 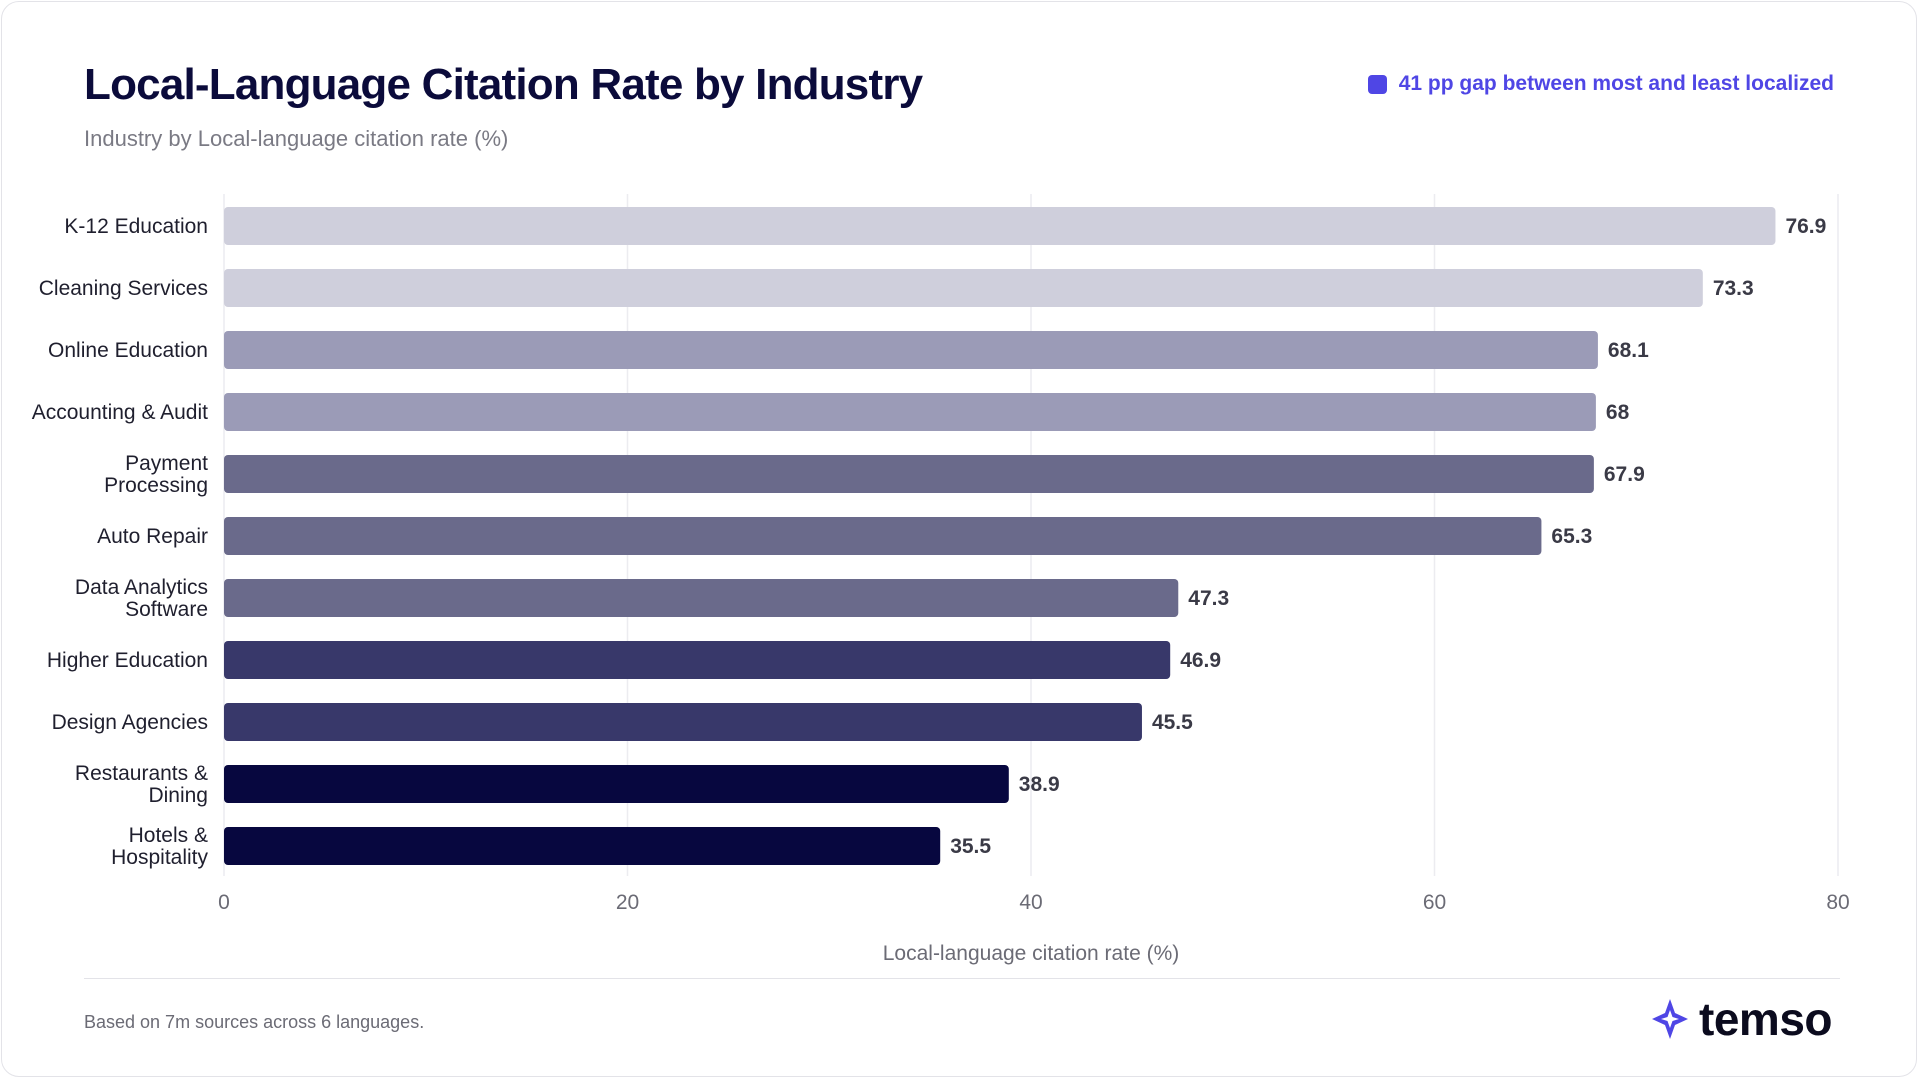 I want to click on x-tick-label-0: 0, so click(x=224, y=902).